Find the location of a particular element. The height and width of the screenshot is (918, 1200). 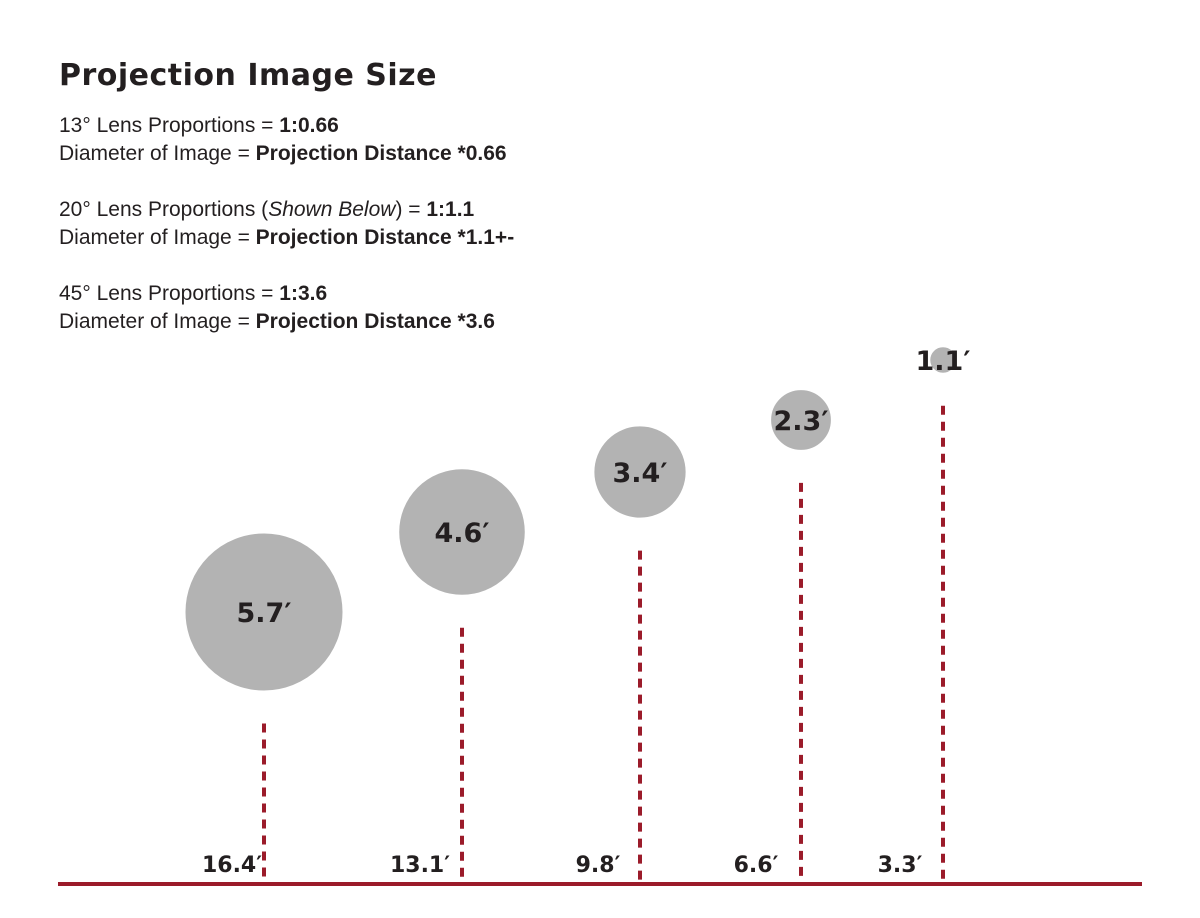

lens-proportion-line: 45° Lens Proportions = 1:3.6 is located at coordinates (286, 294).